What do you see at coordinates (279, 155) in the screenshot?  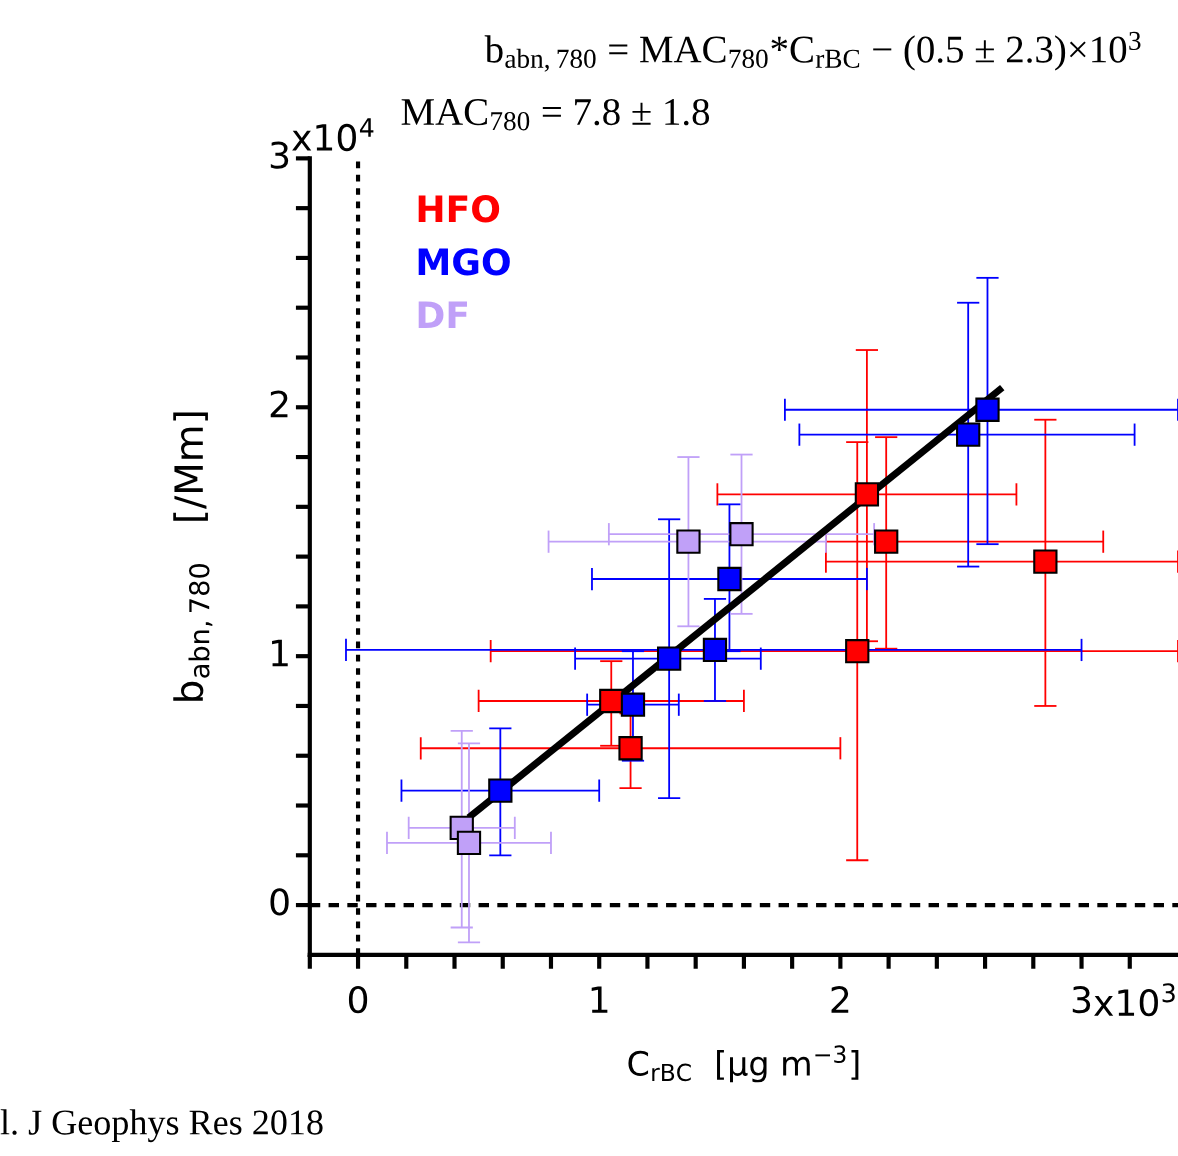 I see `y-tick-label: 3` at bounding box center [279, 155].